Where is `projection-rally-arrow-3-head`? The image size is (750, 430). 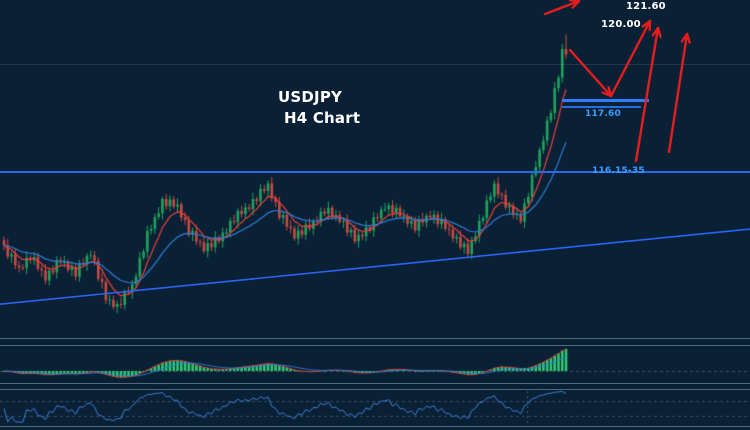 projection-rally-arrow-3-head is located at coordinates (684, 37).